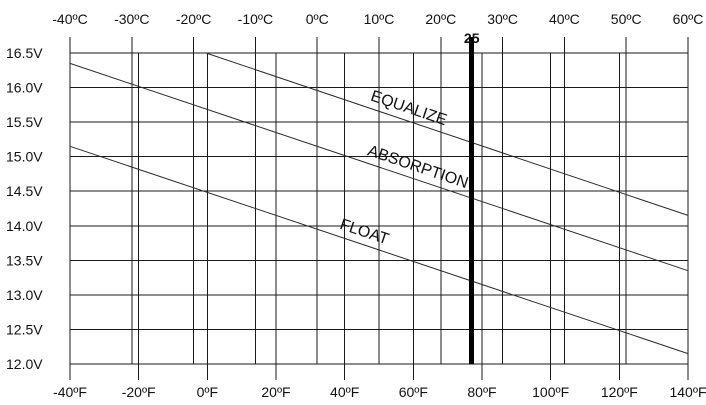 The image size is (706, 405). What do you see at coordinates (317, 19) in the screenshot?
I see `x-top-tick-label-0-c: 0ºC` at bounding box center [317, 19].